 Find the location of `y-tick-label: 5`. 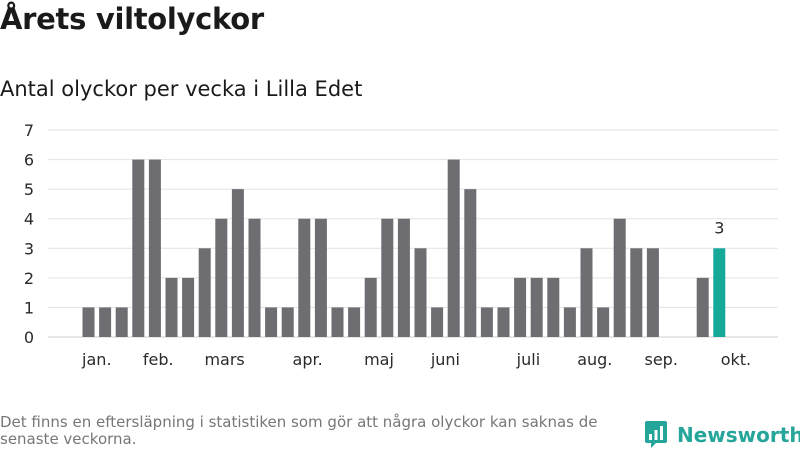

y-tick-label: 5 is located at coordinates (29, 189).